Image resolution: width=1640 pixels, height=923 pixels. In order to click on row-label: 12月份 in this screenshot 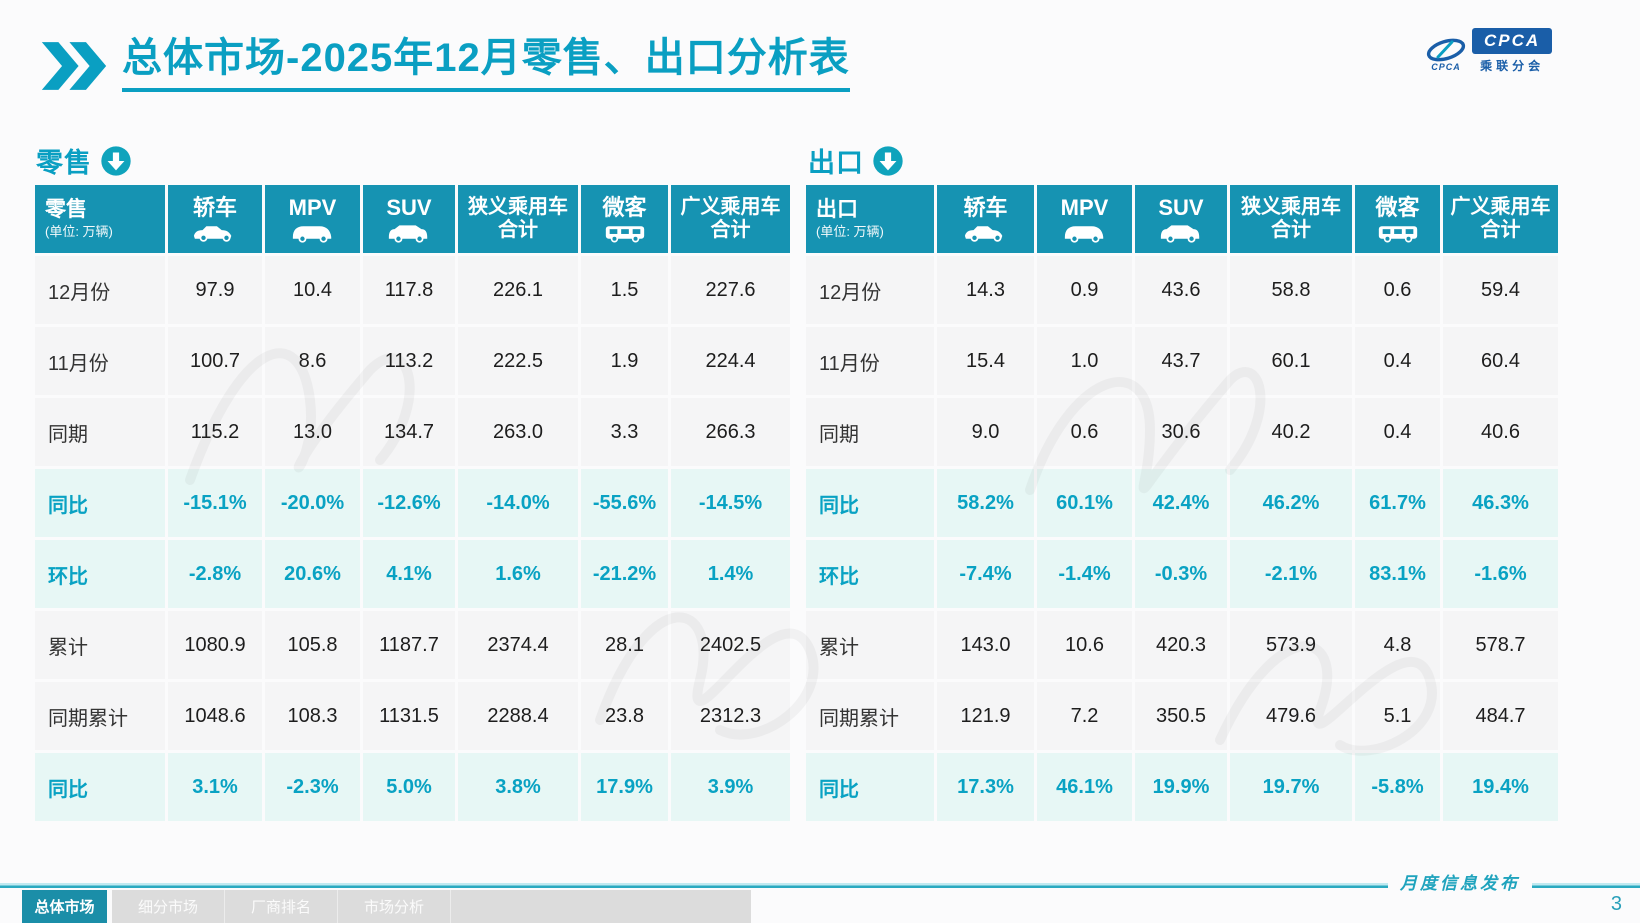, I will do `click(100, 290)`.